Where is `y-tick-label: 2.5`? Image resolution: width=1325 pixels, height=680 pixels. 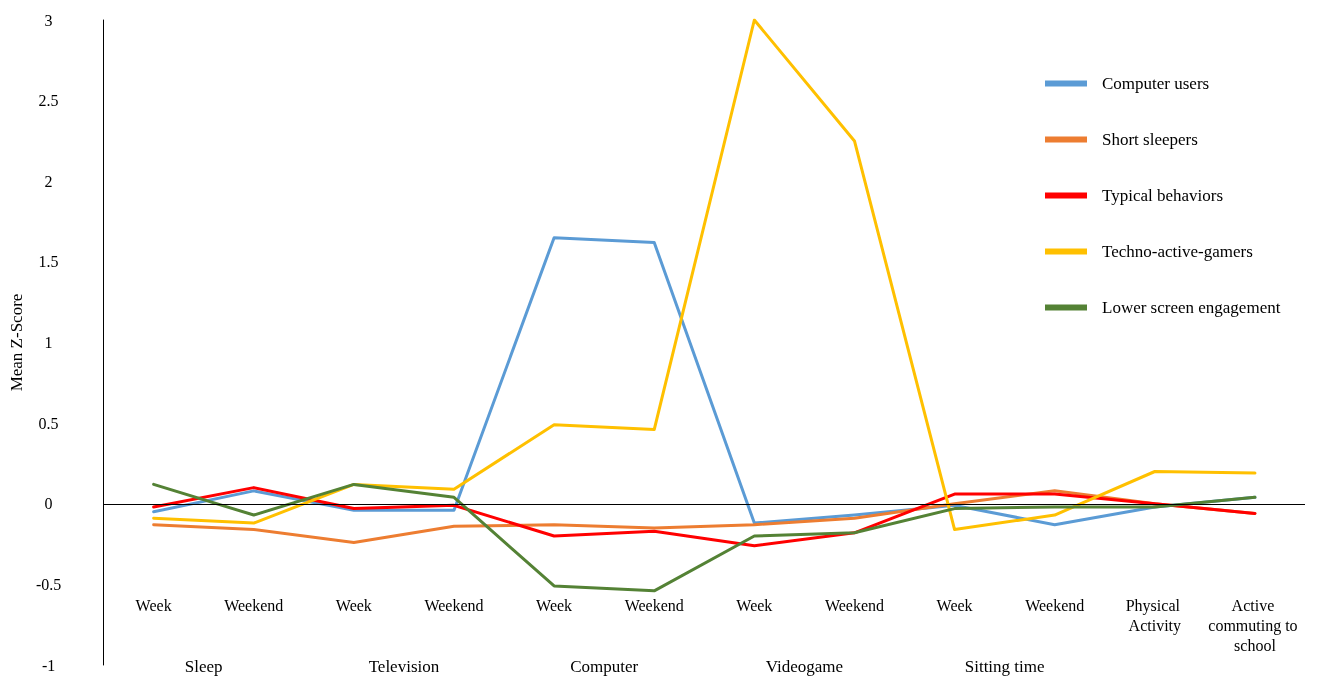
y-tick-label: 2.5 is located at coordinates (48, 101).